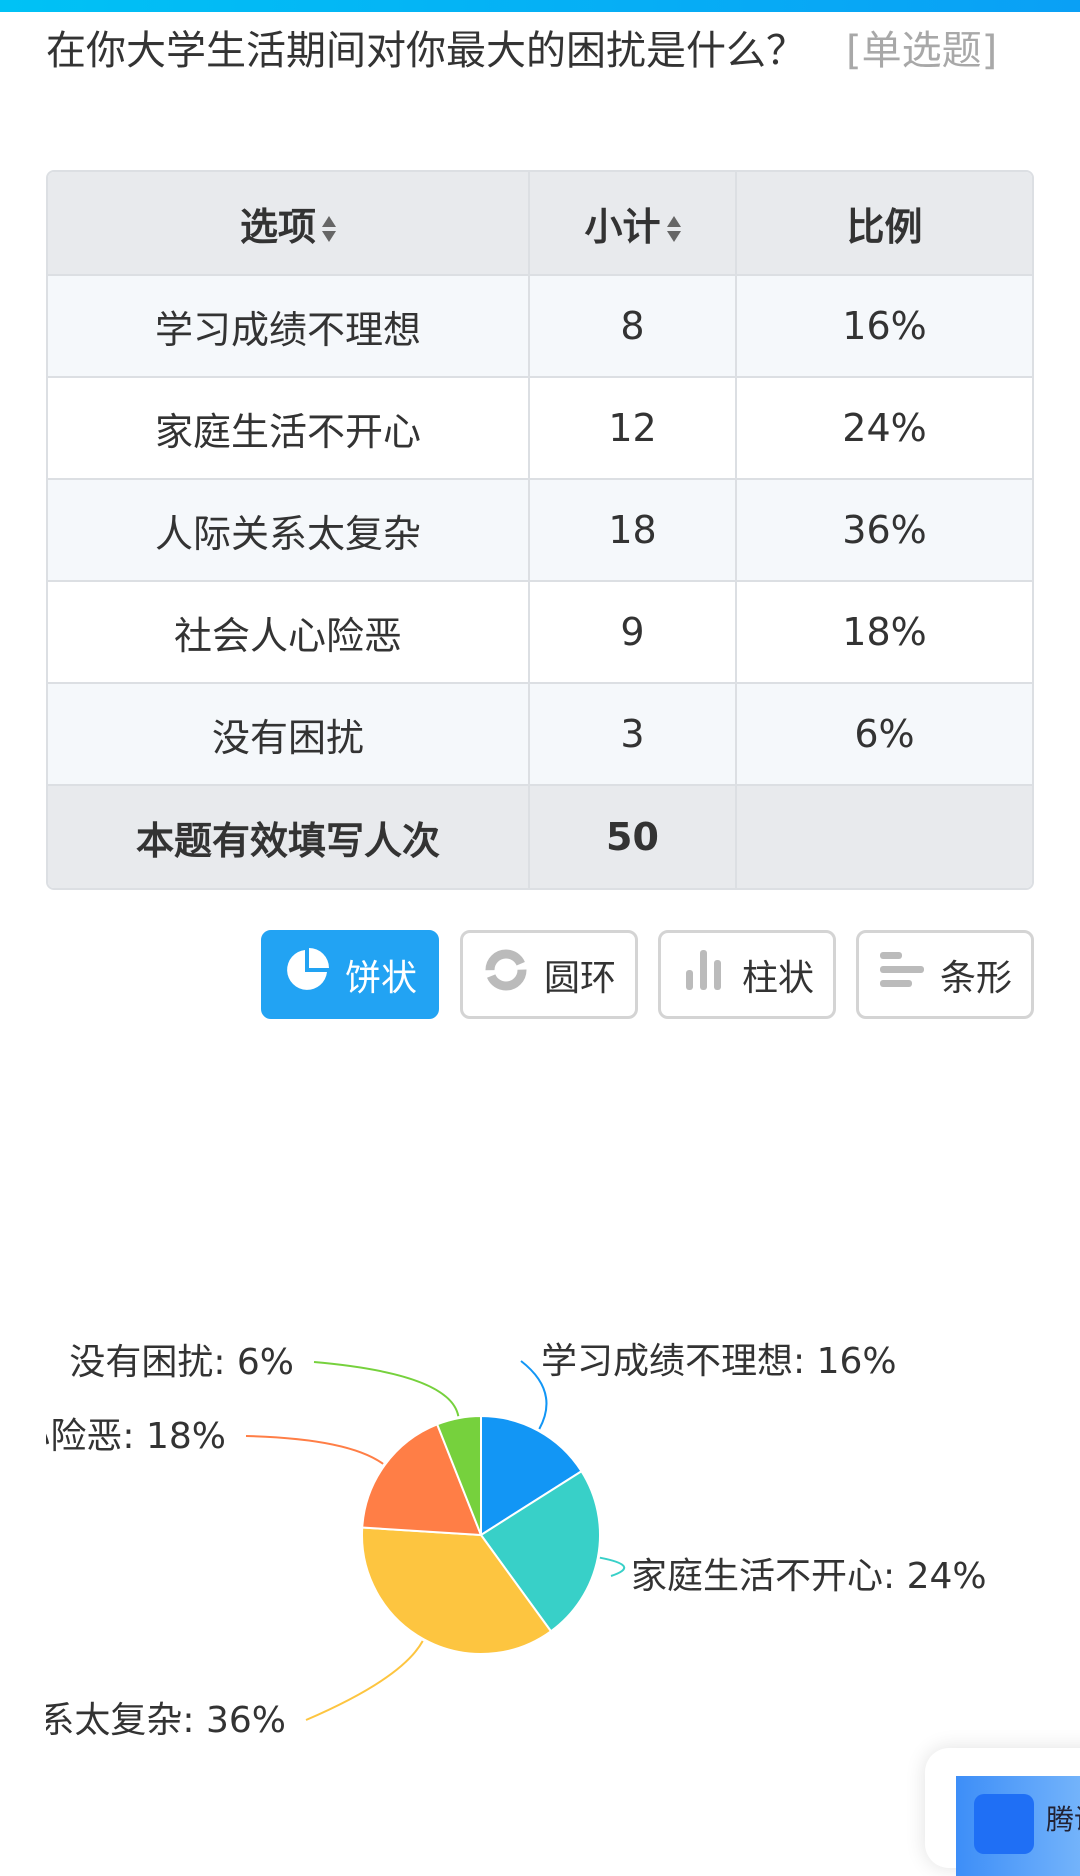 This screenshot has width=1080, height=1876. I want to click on cell-count: 12, so click(633, 429).